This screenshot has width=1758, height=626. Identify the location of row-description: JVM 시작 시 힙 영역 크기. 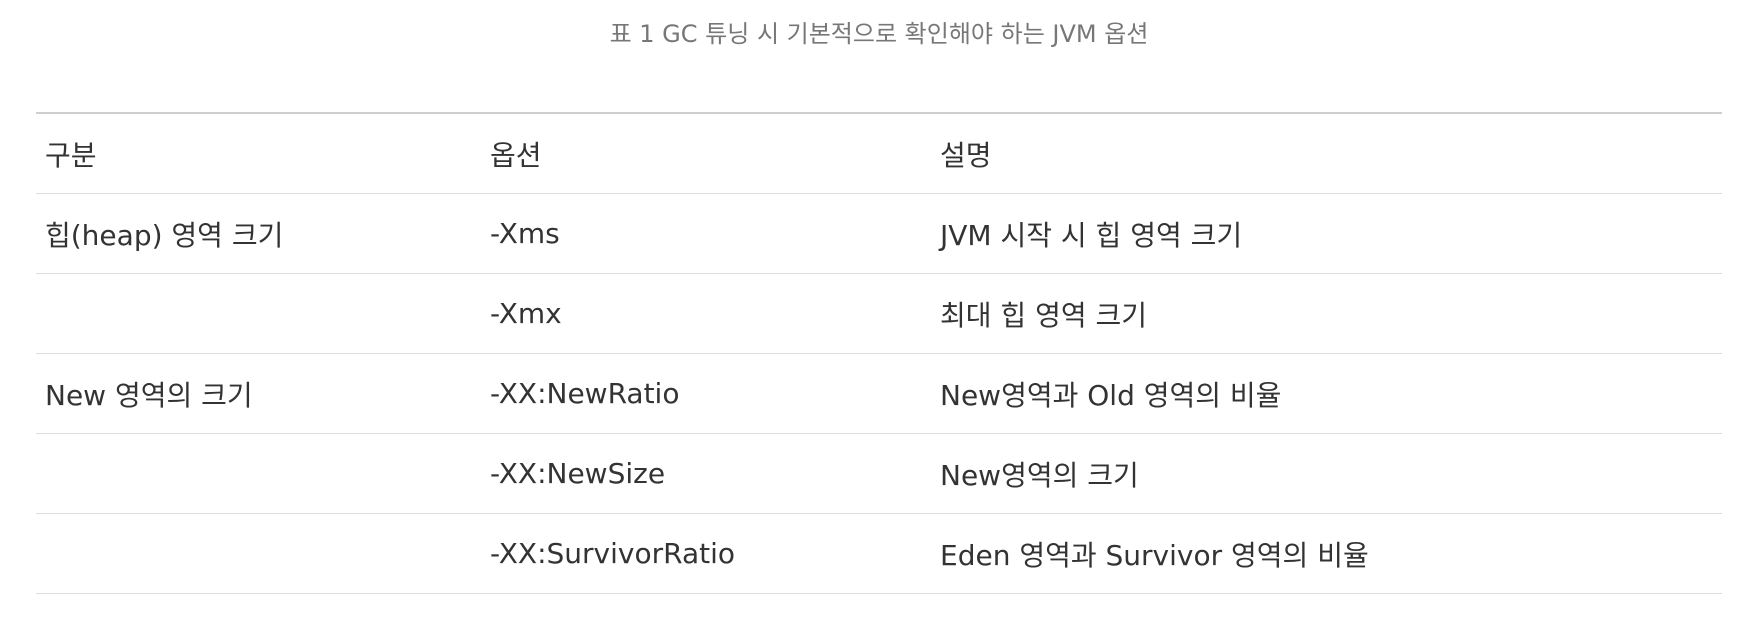
(1091, 235).